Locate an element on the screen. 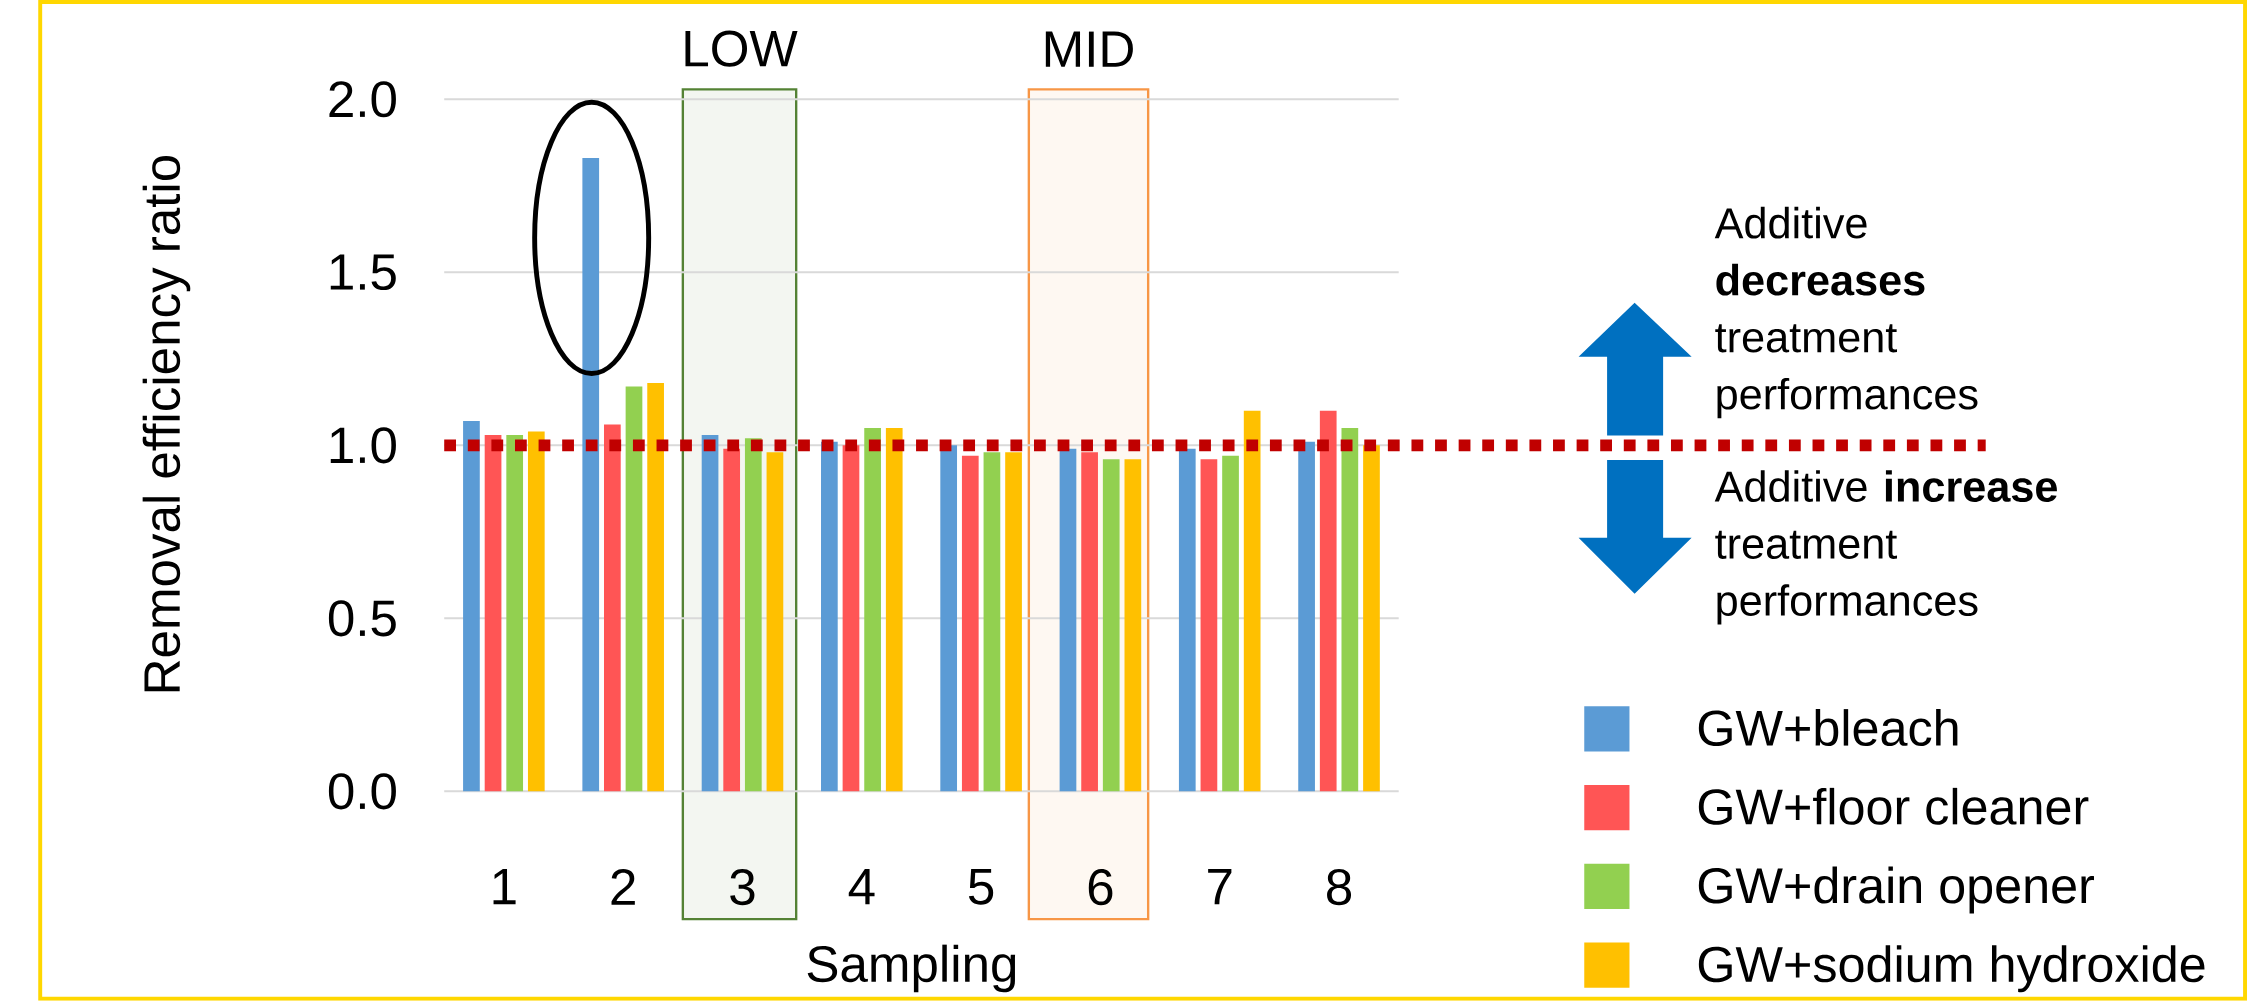 This screenshot has height=1001, width=2247. y-tick-label: 0.5 is located at coordinates (362, 618).